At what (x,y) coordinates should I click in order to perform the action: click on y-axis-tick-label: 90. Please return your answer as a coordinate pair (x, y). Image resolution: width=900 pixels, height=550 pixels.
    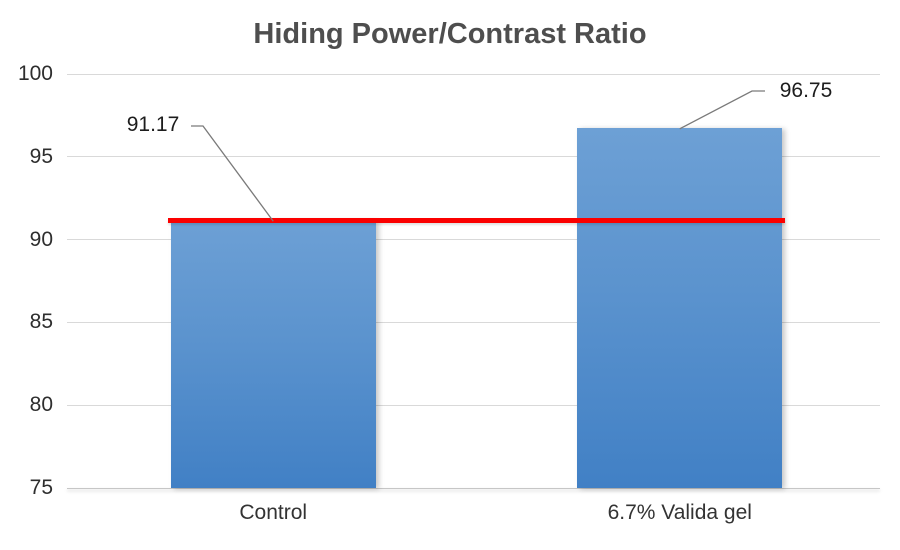
    Looking at the image, I should click on (41, 239).